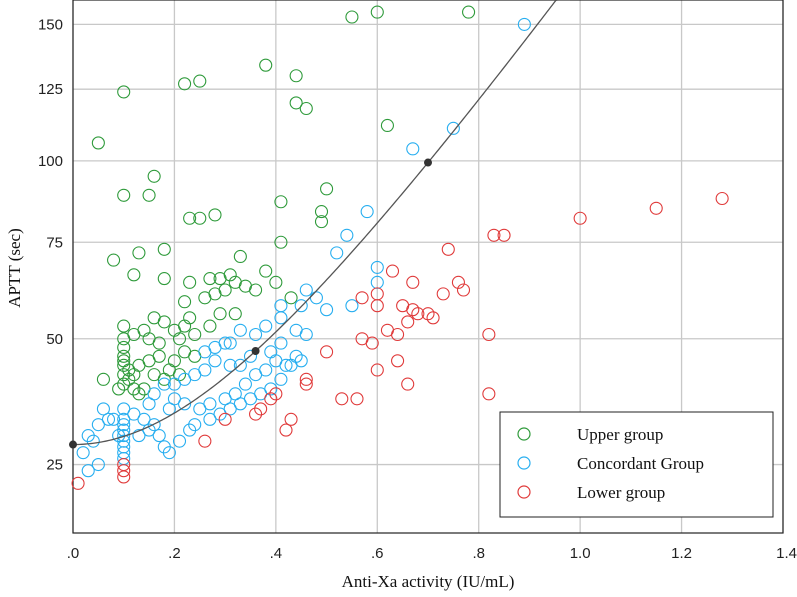 This screenshot has height=597, width=797. I want to click on y-axis-title: APTT (sec), so click(14, 267).